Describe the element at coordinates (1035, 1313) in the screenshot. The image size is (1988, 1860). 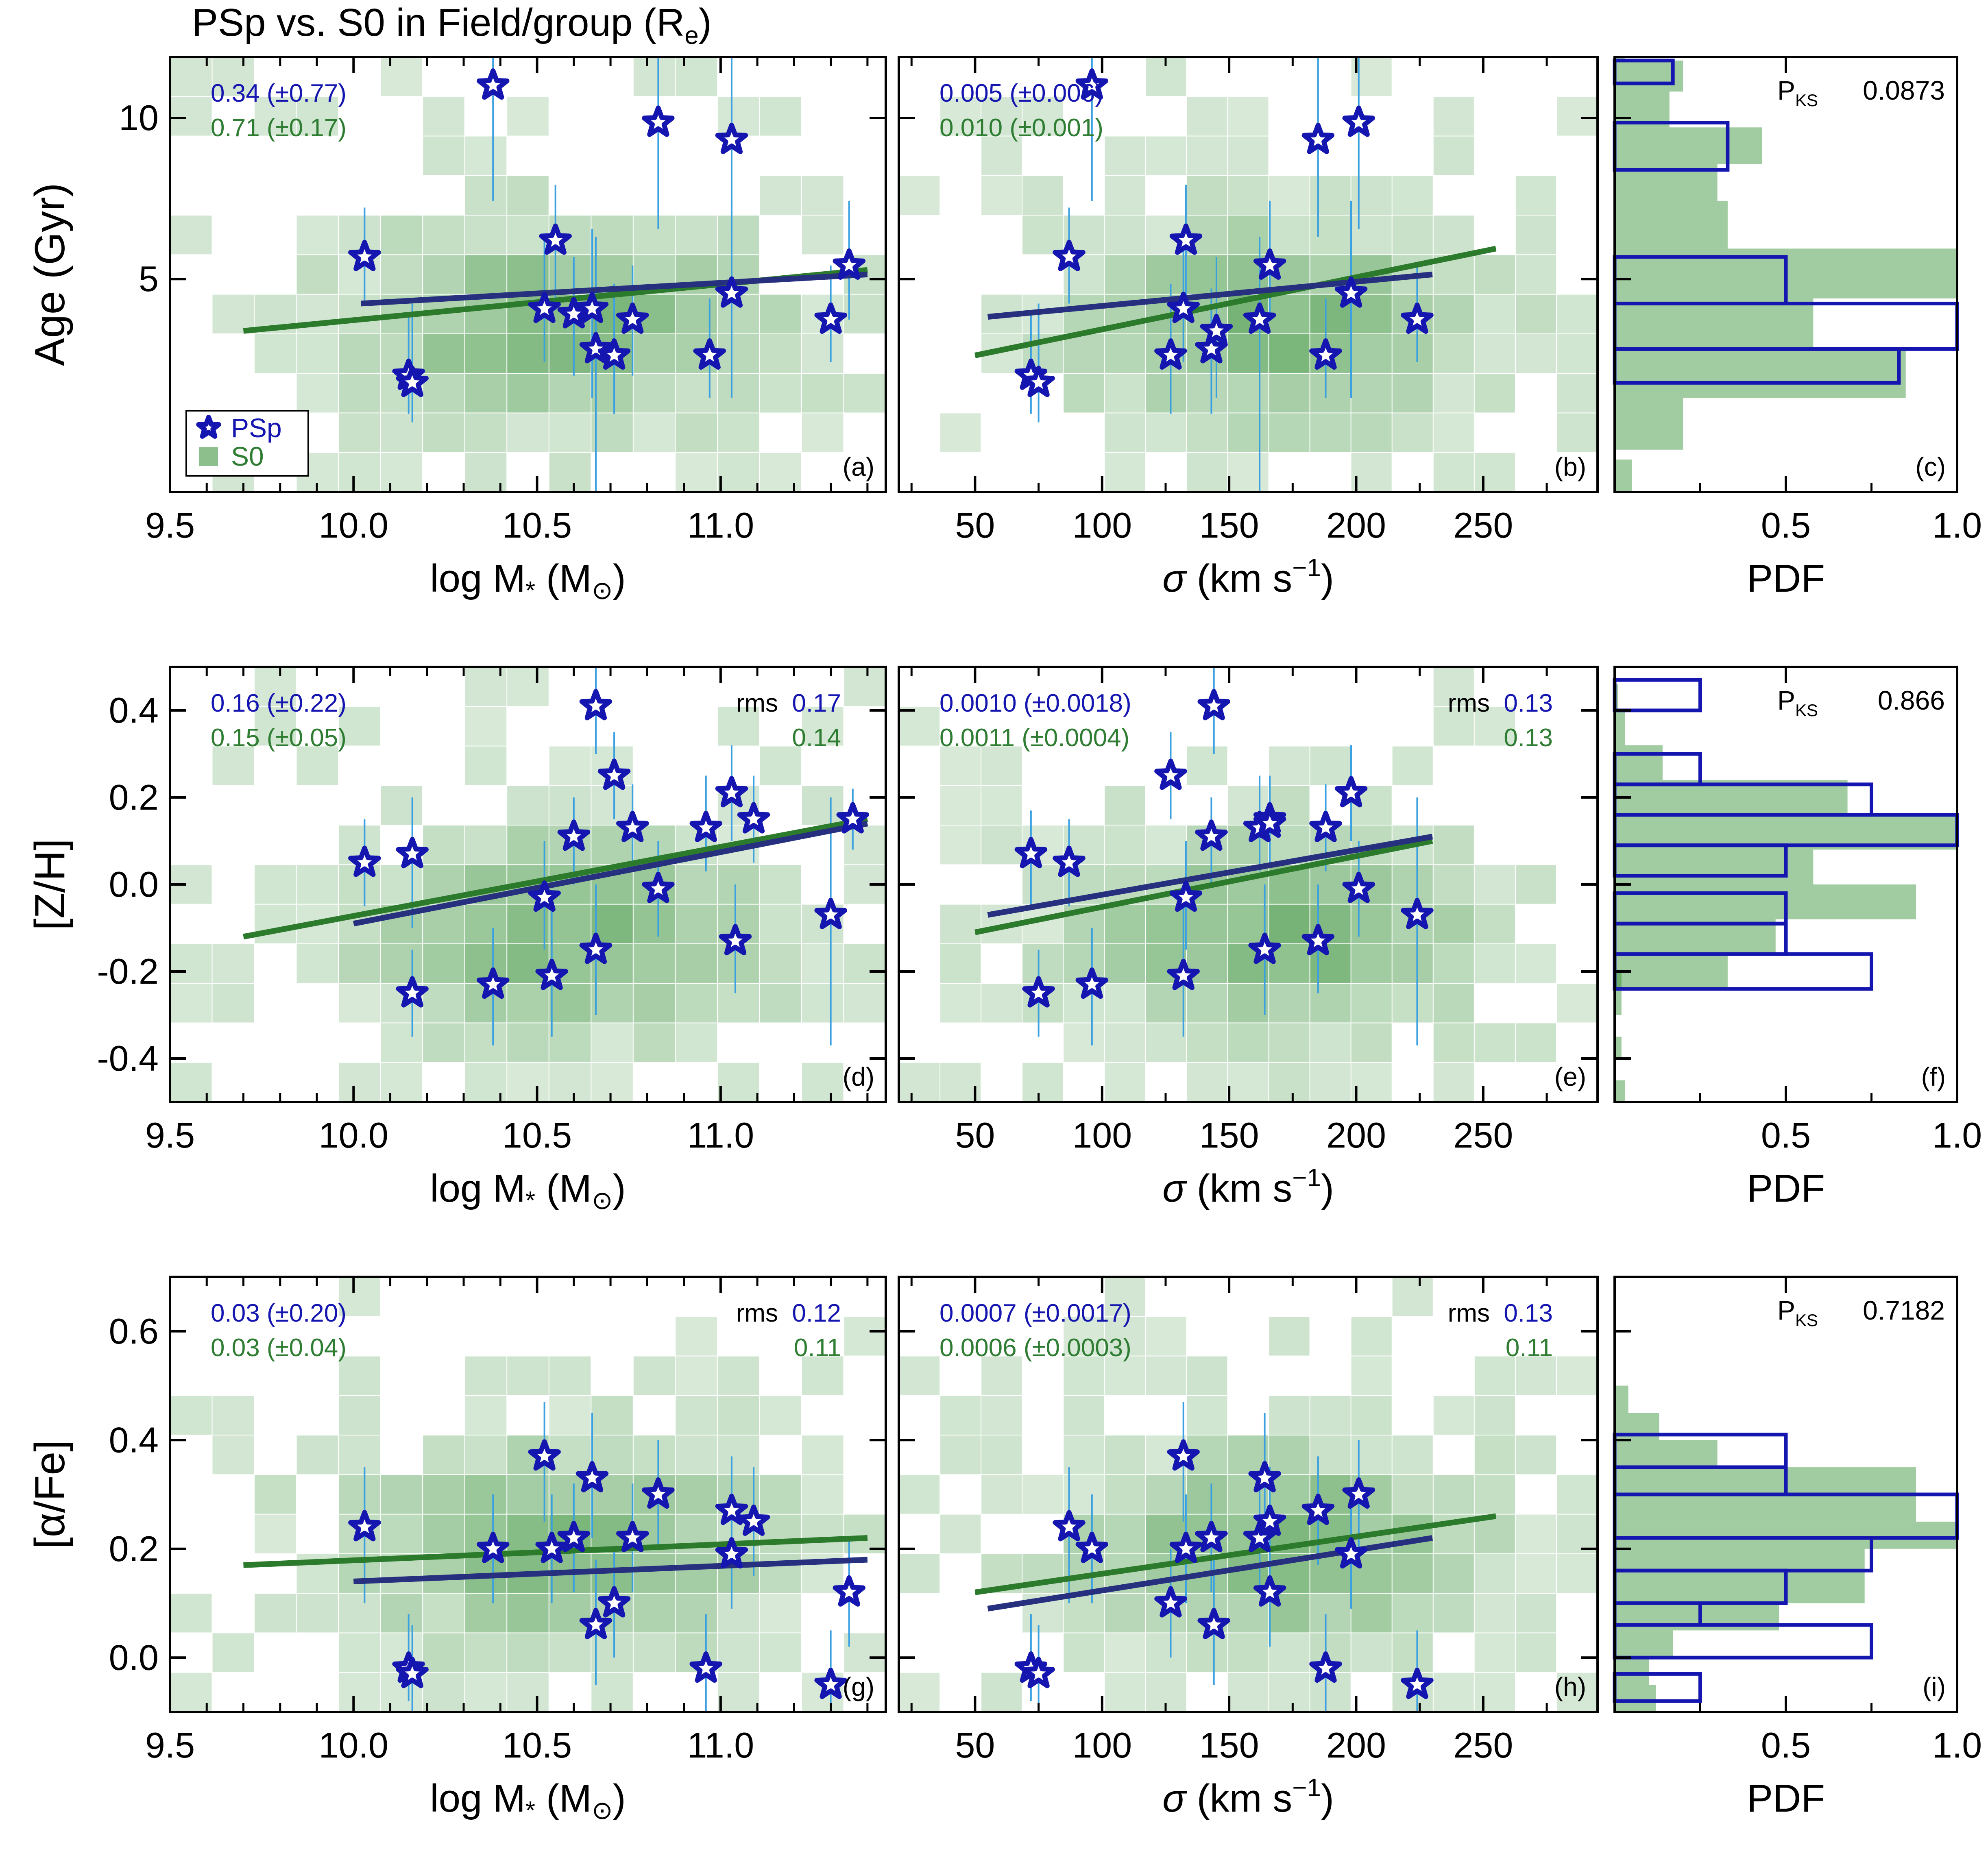
I see `psp-fit-slope: 0.0007 (±0.0017)` at that location.